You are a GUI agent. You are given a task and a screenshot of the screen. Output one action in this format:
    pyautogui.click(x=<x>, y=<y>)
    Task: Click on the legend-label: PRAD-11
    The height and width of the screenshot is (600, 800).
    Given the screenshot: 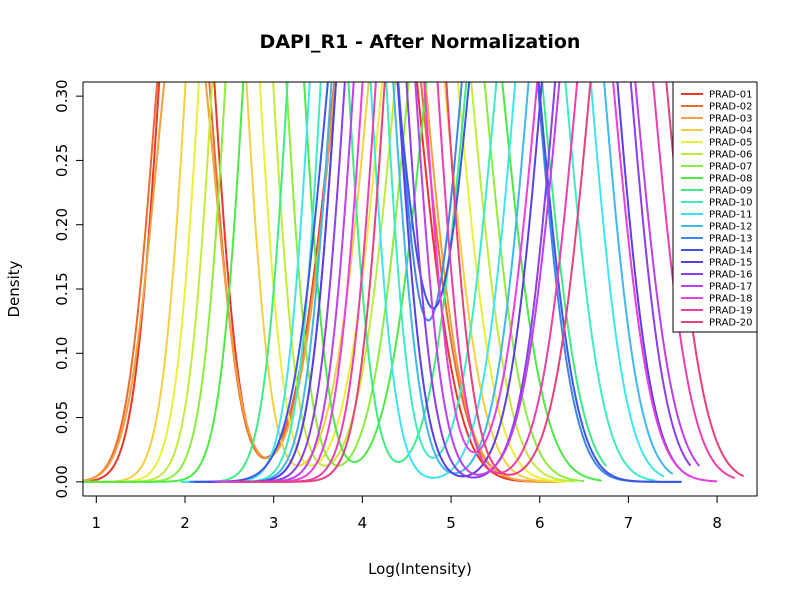 What is the action you would take?
    pyautogui.click(x=730, y=215)
    